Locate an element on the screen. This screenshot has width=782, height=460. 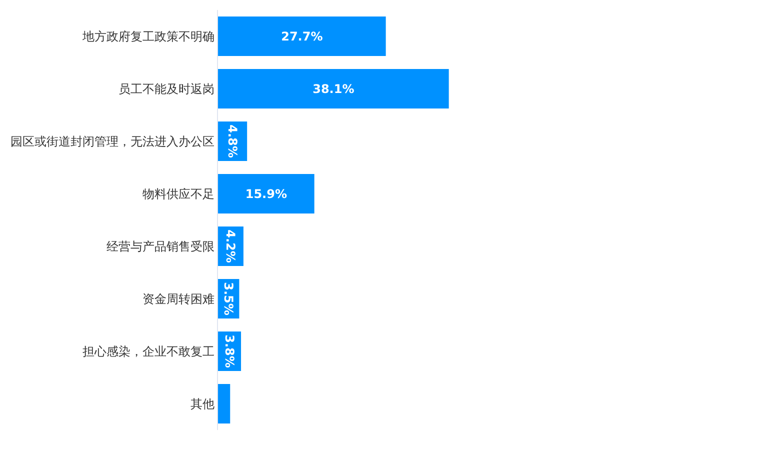
data-label: 4.2% is located at coordinates (231, 246).